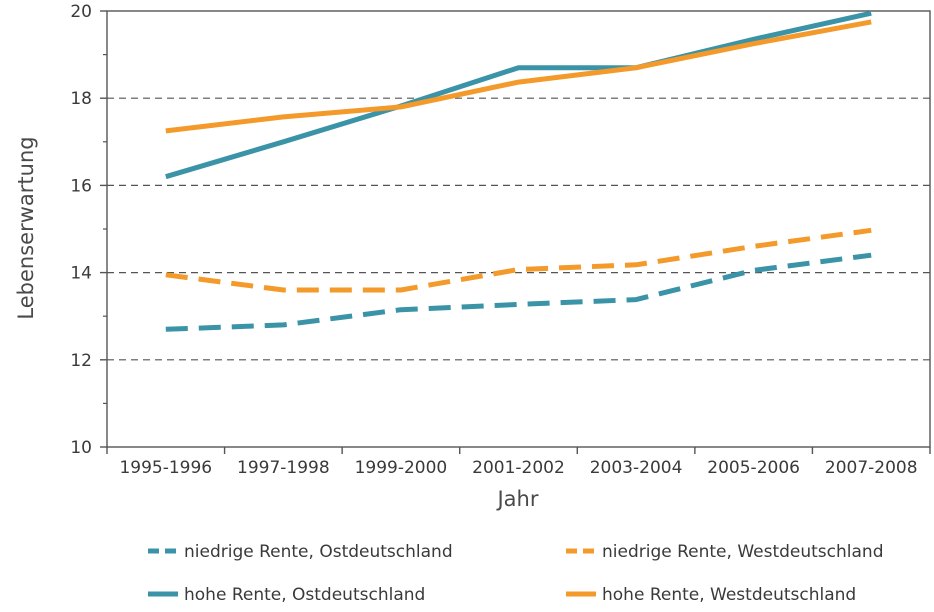  What do you see at coordinates (318, 552) in the screenshot?
I see `legend-label: niedrige Rente, Ostdeutschland` at bounding box center [318, 552].